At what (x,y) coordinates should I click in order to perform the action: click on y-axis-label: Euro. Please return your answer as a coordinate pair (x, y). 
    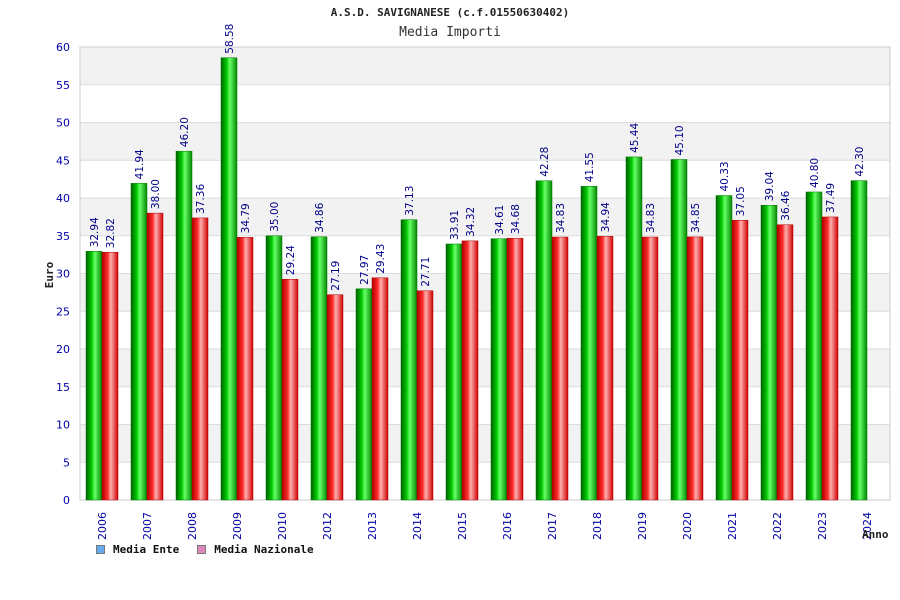
    Looking at the image, I should click on (49, 274).